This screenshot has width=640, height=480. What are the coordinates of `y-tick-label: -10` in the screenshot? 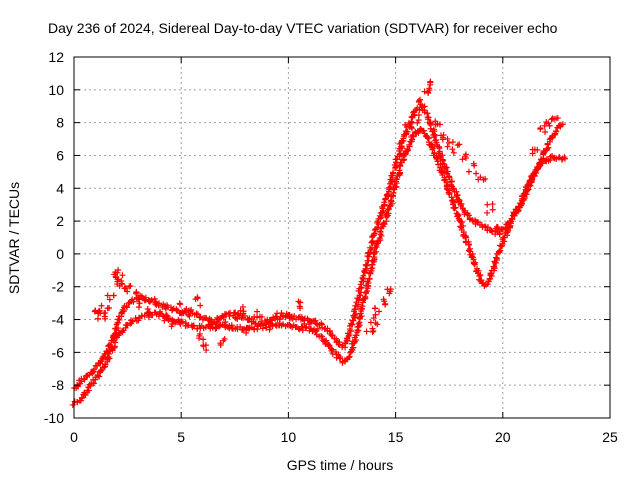 It's located at (54, 418).